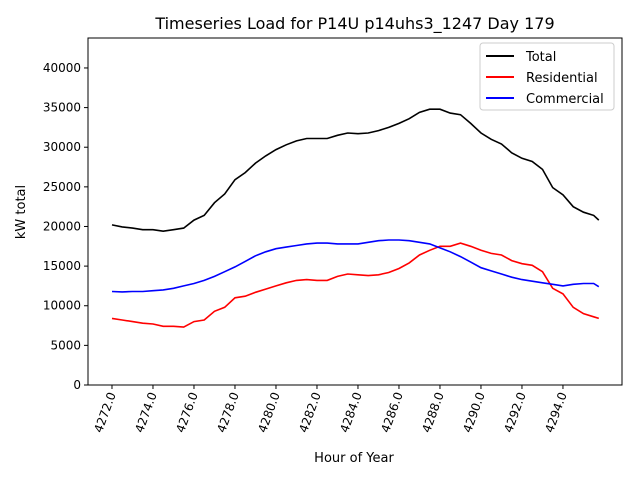  Describe the element at coordinates (62, 68) in the screenshot. I see `y-tick-label: 40000` at that location.